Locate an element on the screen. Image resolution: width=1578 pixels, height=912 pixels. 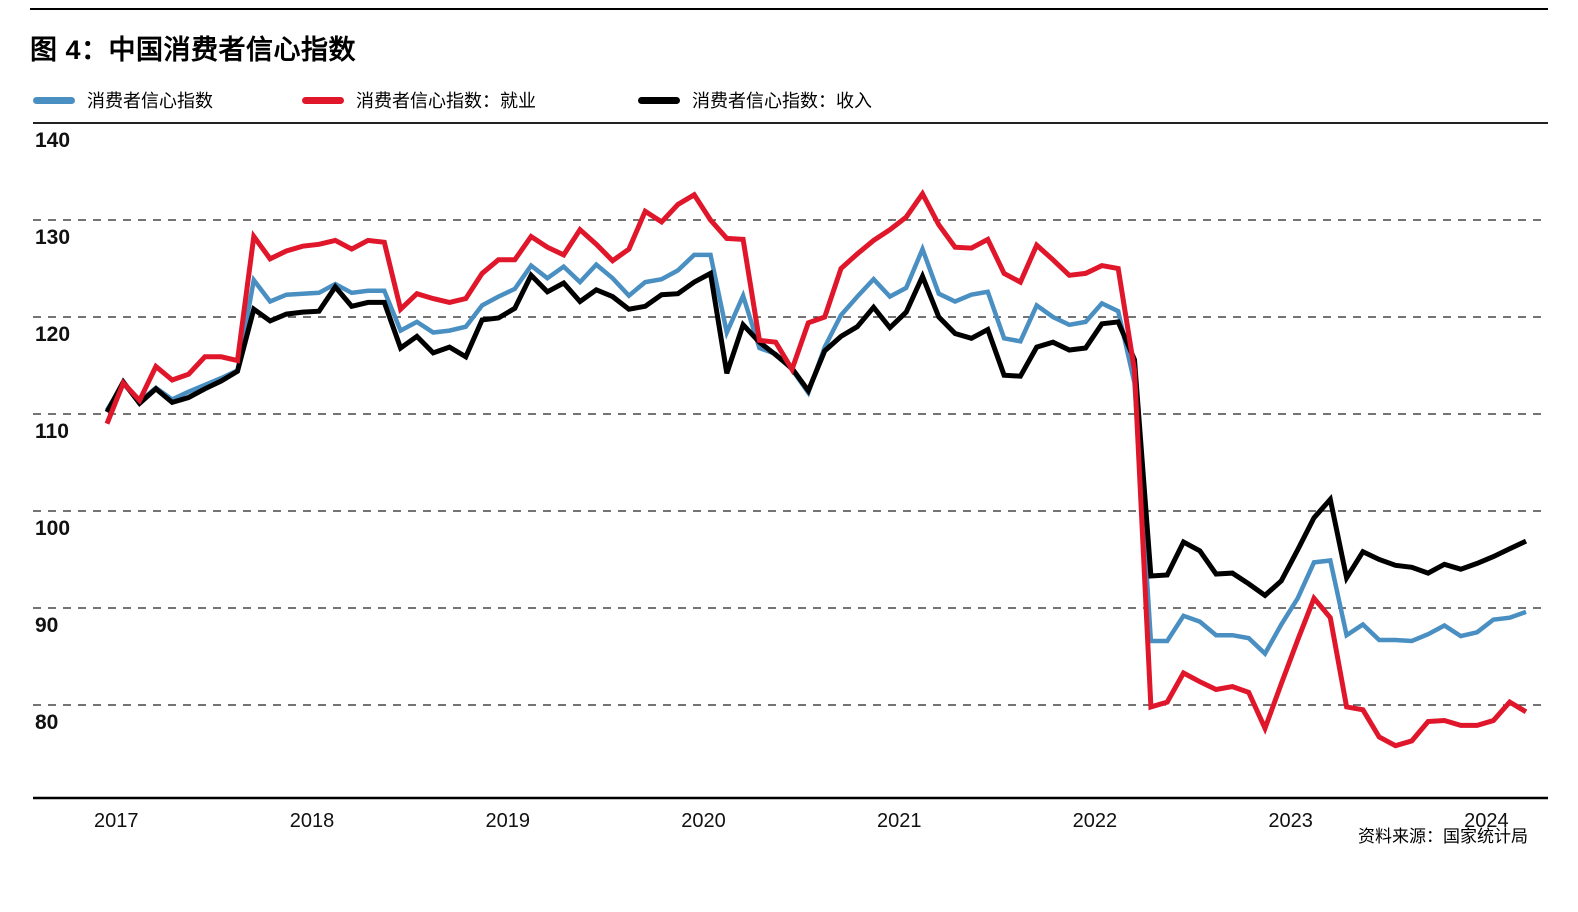
x-tick-label-2023: 2023 is located at coordinates (1290, 821).